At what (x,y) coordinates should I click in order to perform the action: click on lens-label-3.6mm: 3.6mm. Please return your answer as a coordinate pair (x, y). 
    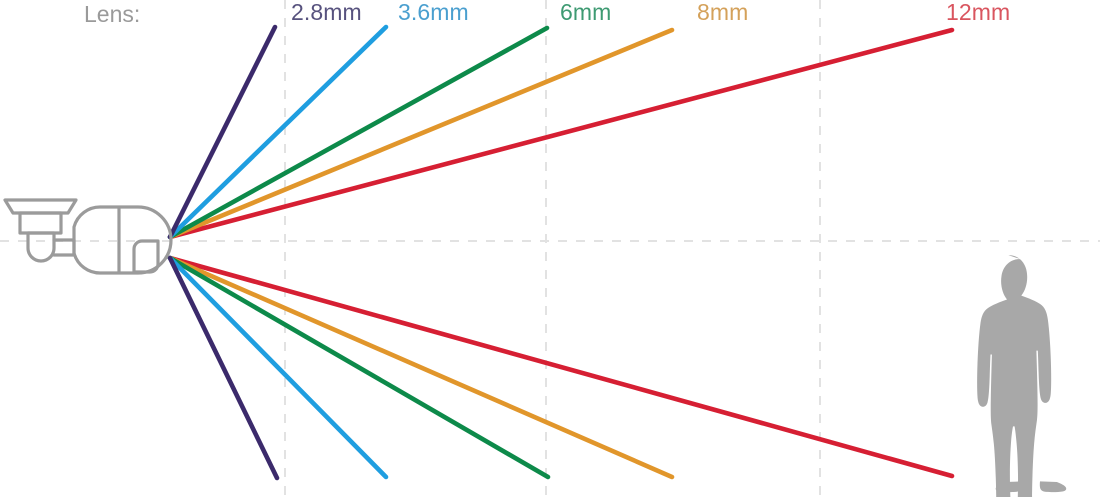
    Looking at the image, I should click on (433, 12).